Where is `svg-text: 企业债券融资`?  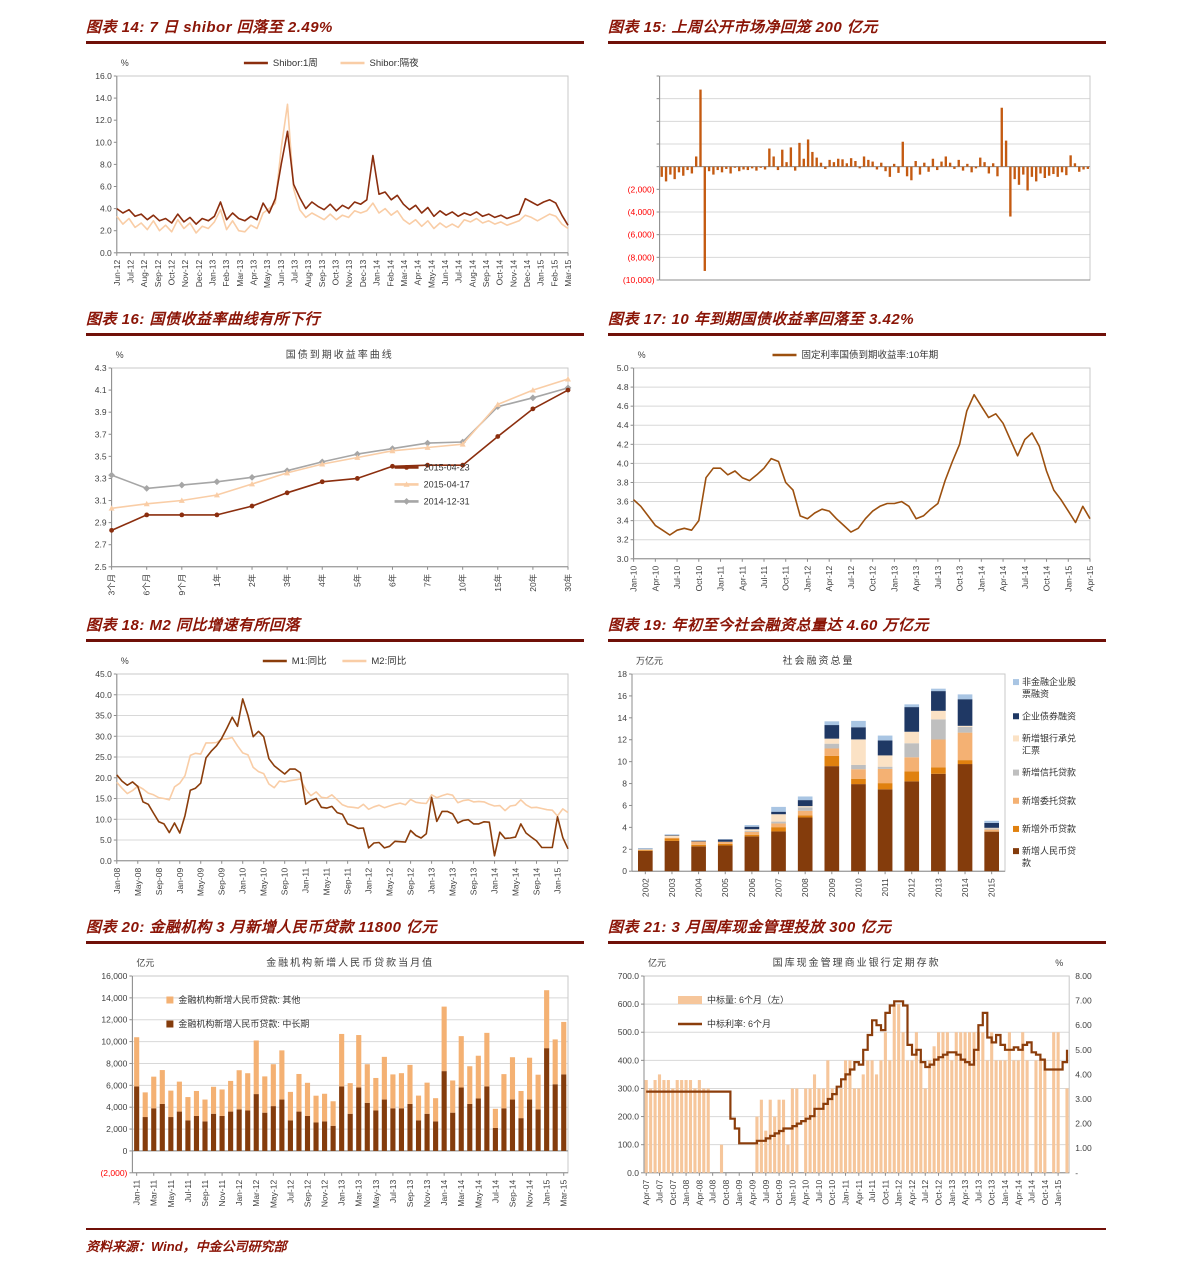 svg-text: 企业债券融资 is located at coordinates (1049, 715).